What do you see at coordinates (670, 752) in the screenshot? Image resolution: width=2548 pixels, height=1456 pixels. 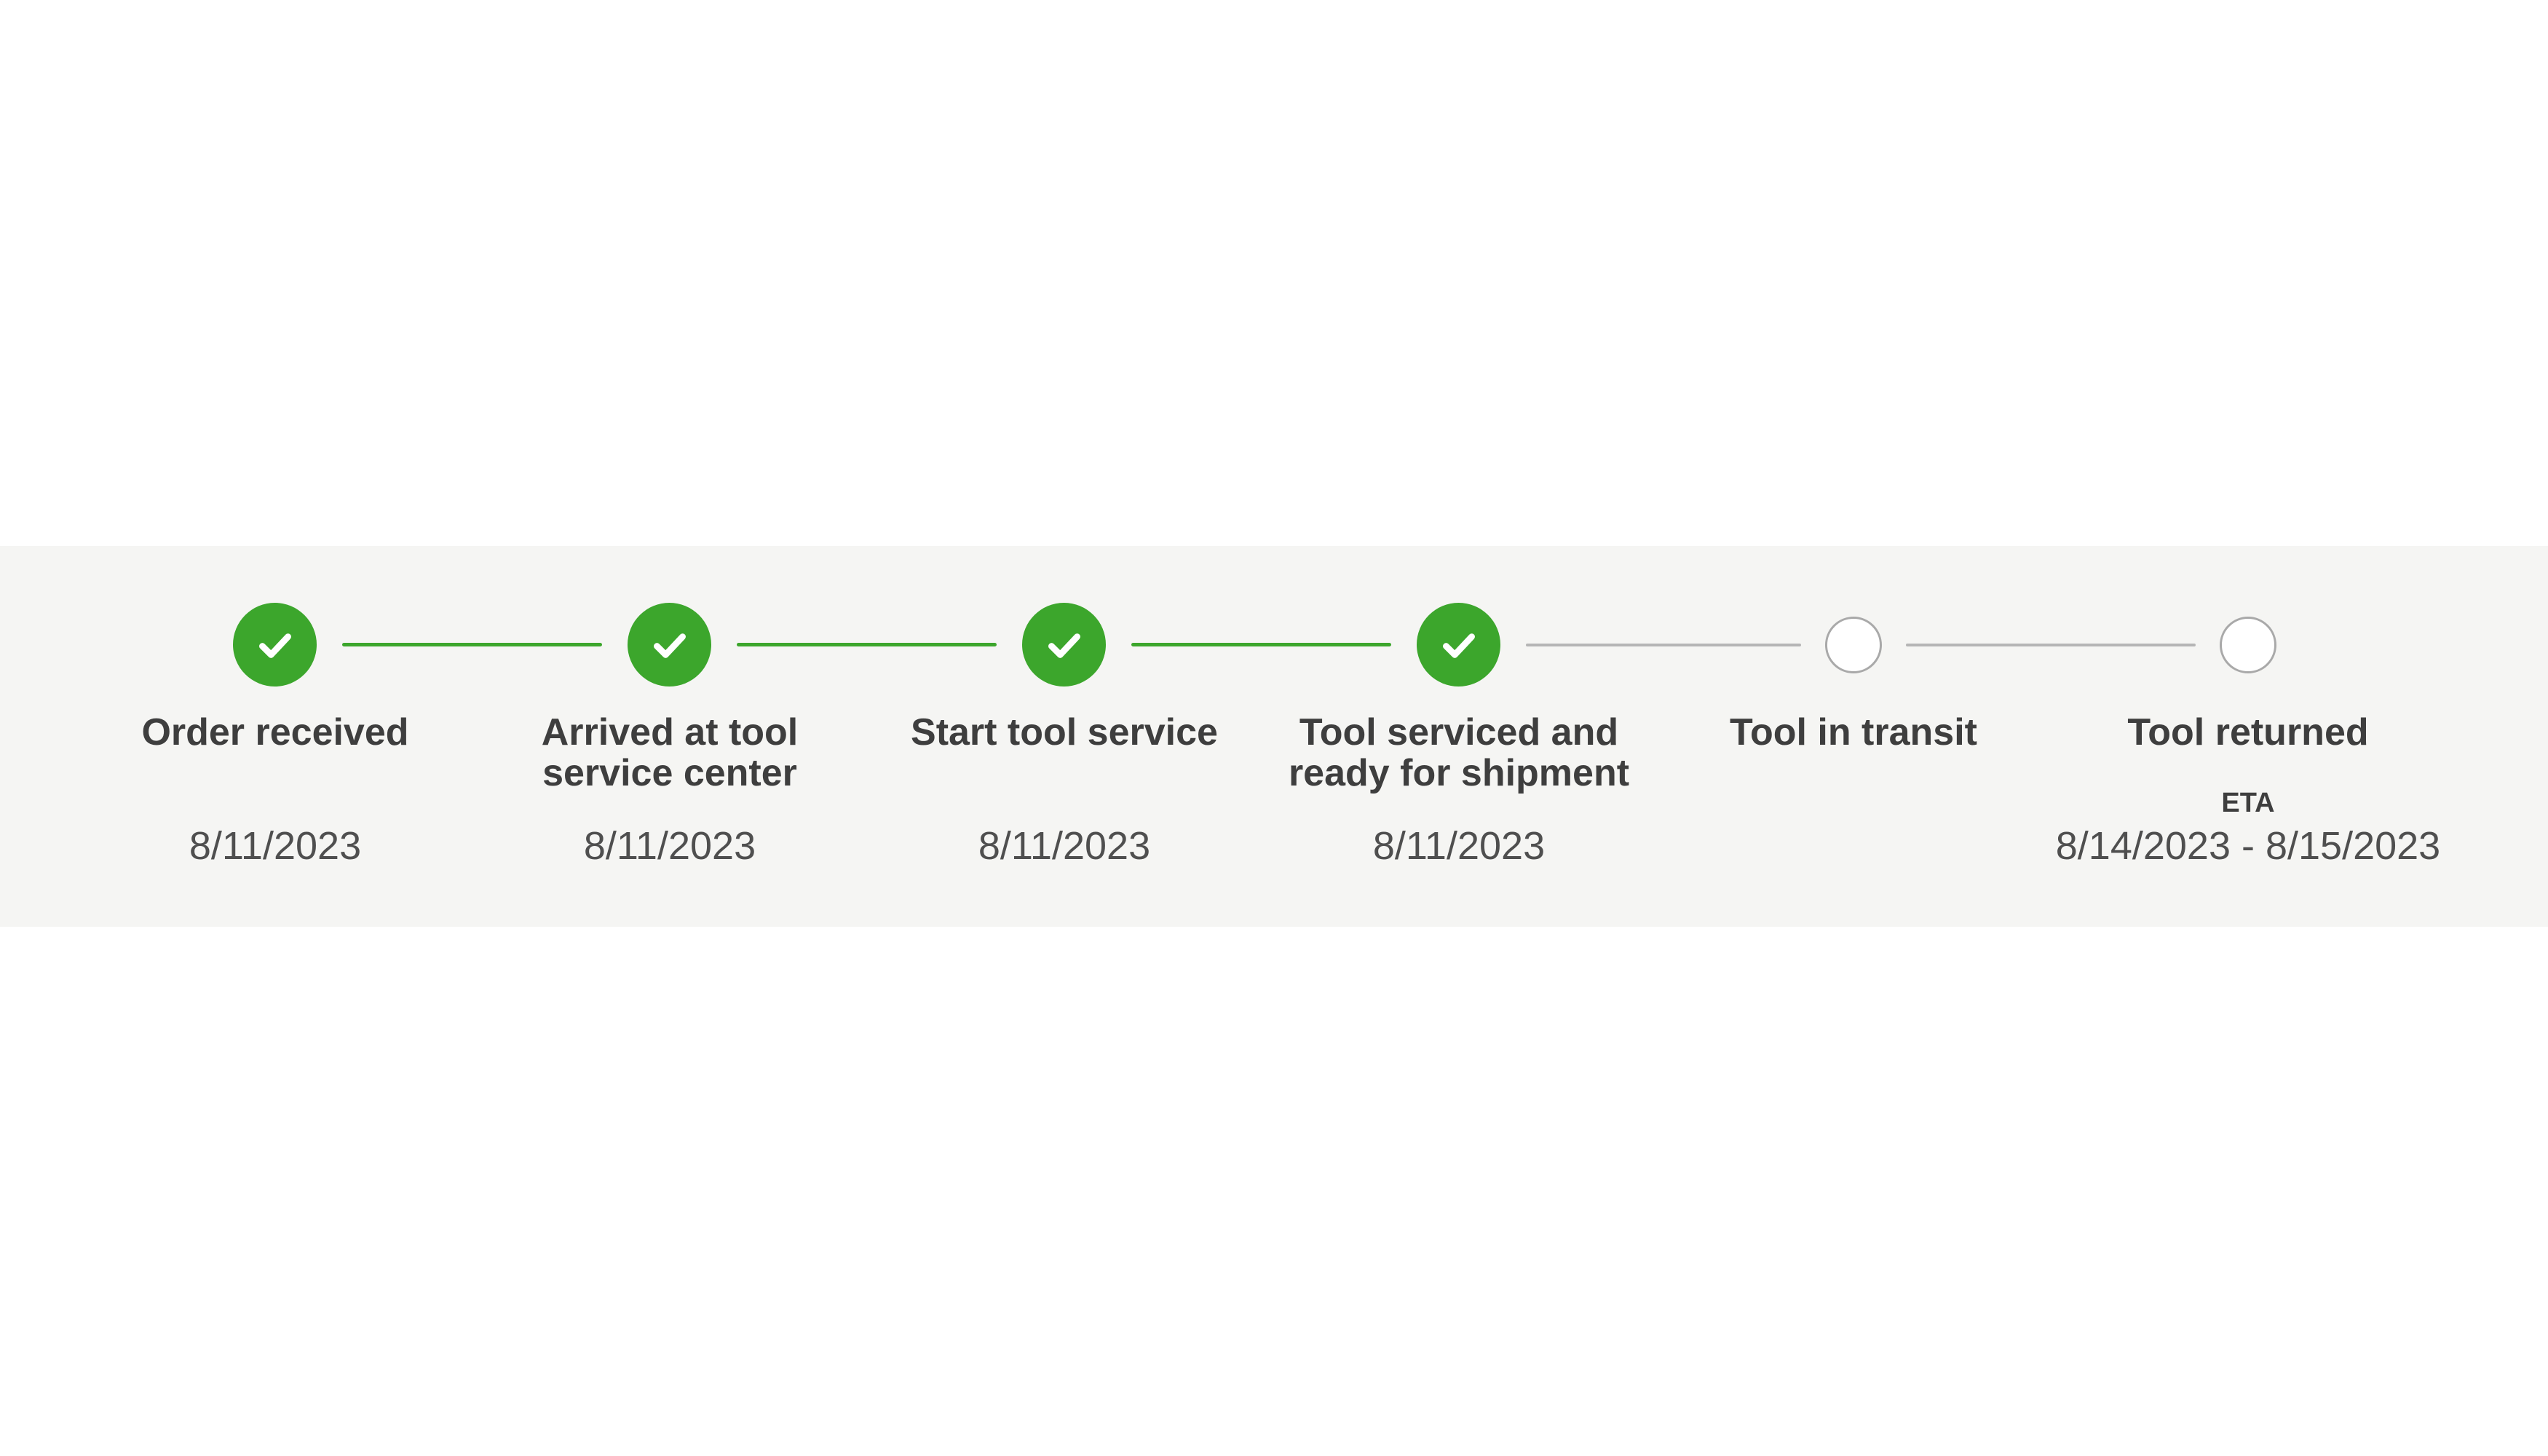 I see `step-label: Arrived at tool service center` at bounding box center [670, 752].